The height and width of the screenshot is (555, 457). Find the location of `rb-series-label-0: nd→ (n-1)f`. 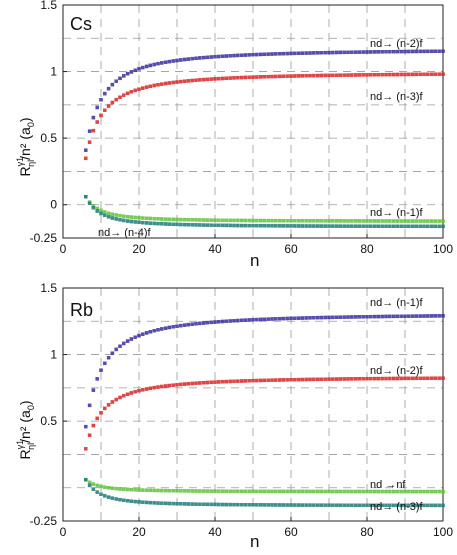

rb-series-label-0: nd→ (n-1)f is located at coordinates (397, 303).